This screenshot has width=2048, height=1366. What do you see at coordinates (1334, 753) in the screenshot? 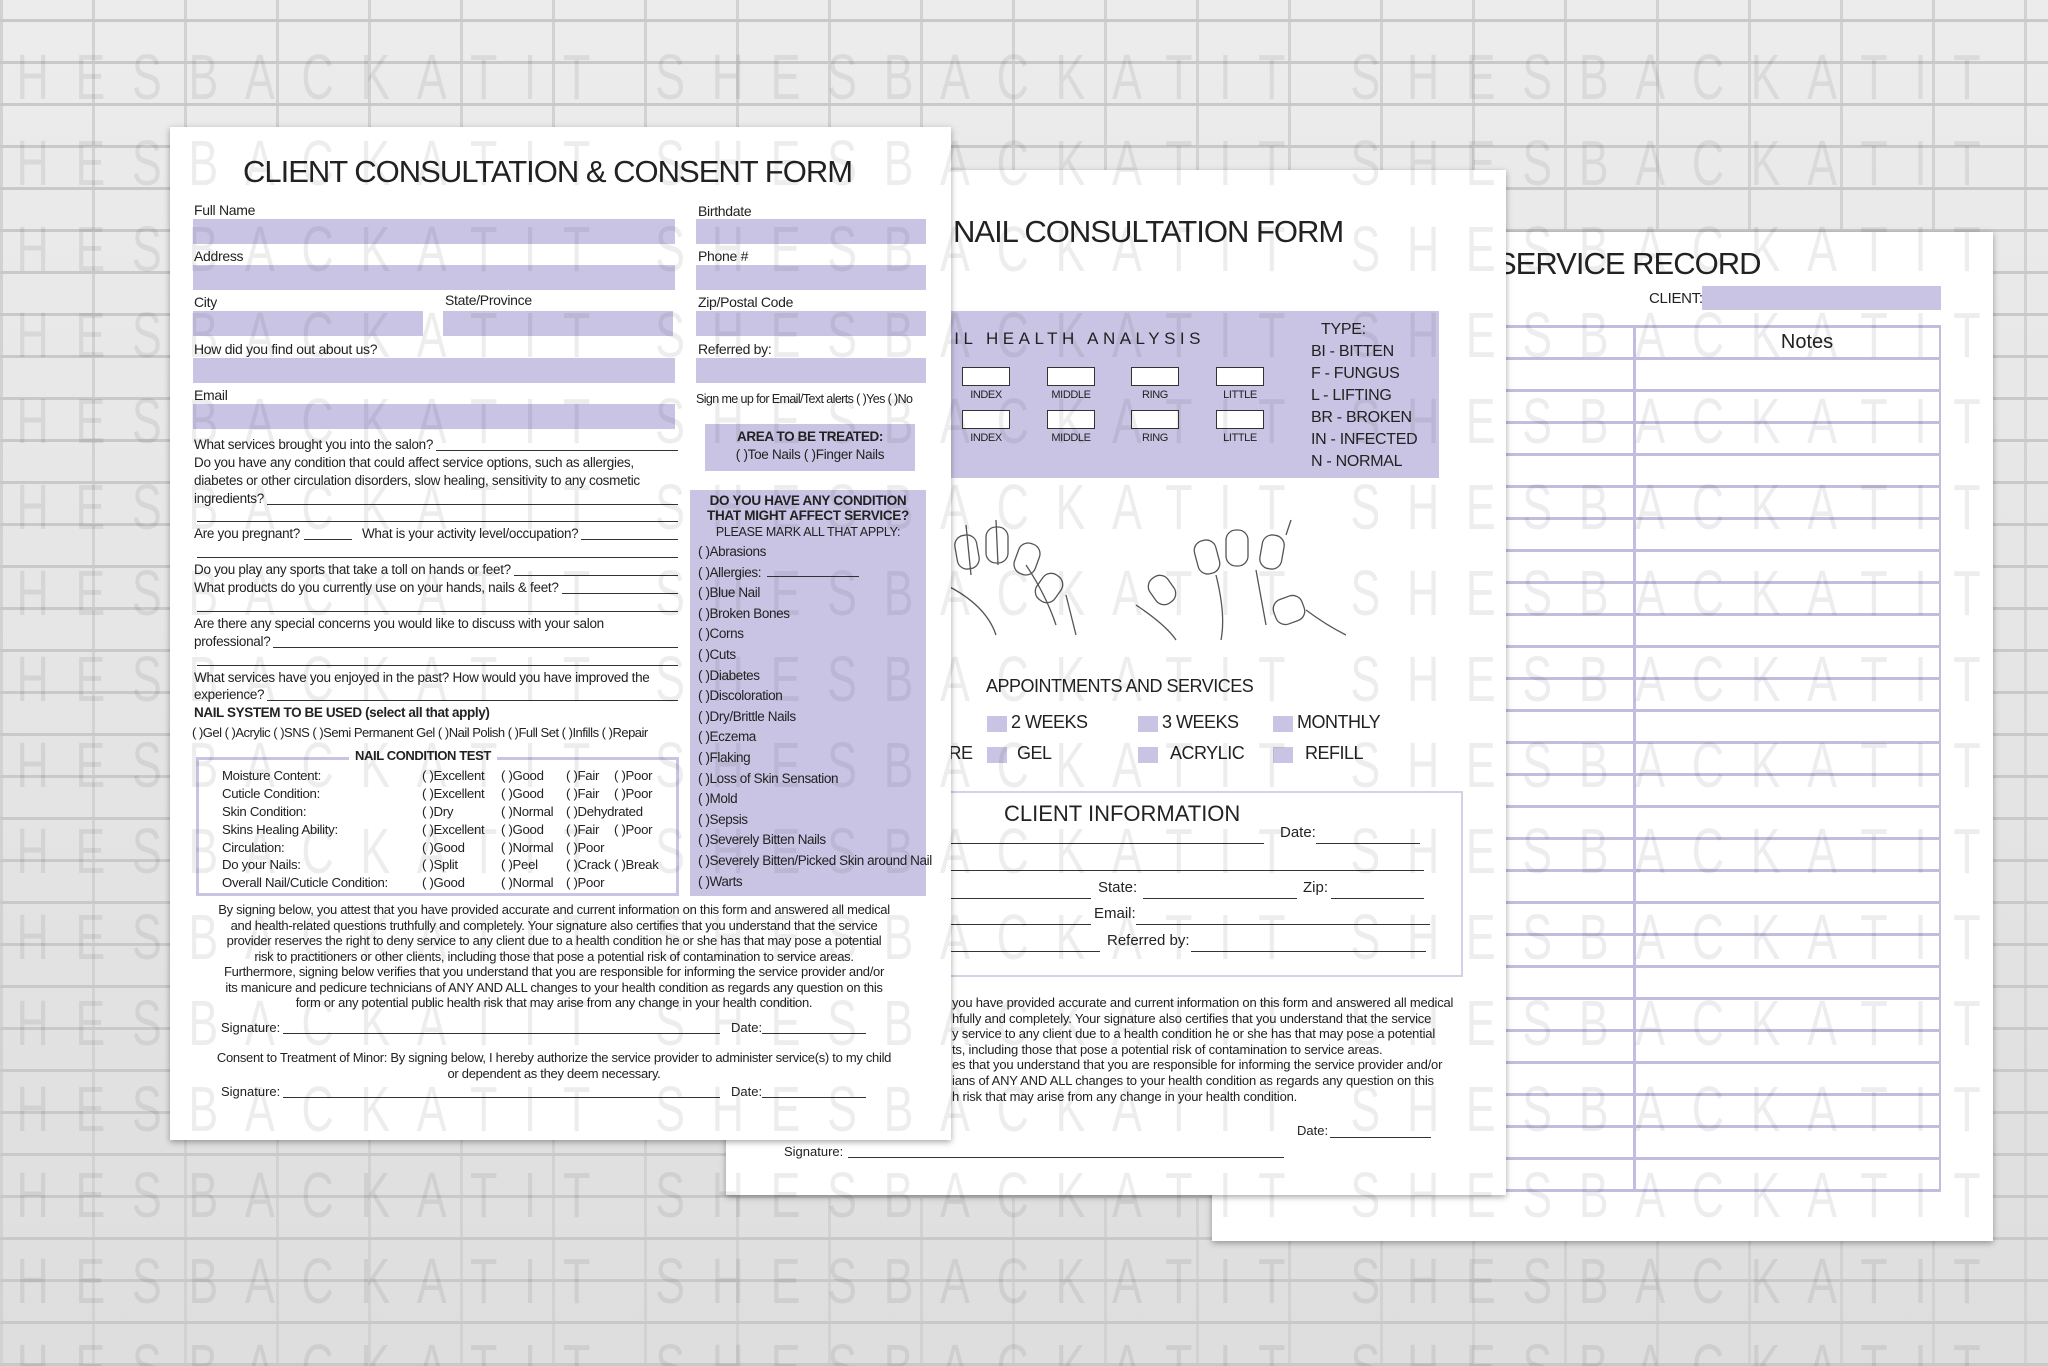
I see `option-label: REFILL` at bounding box center [1334, 753].